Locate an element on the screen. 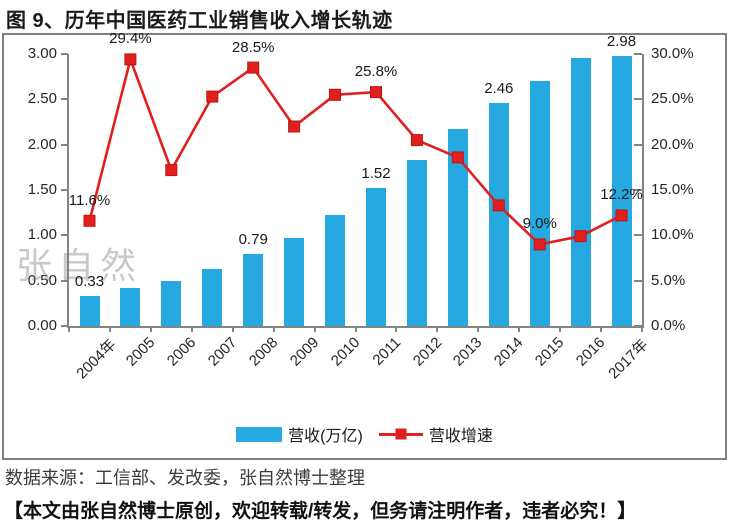  x-axis-category-label: 2016 is located at coordinates (591, 352).